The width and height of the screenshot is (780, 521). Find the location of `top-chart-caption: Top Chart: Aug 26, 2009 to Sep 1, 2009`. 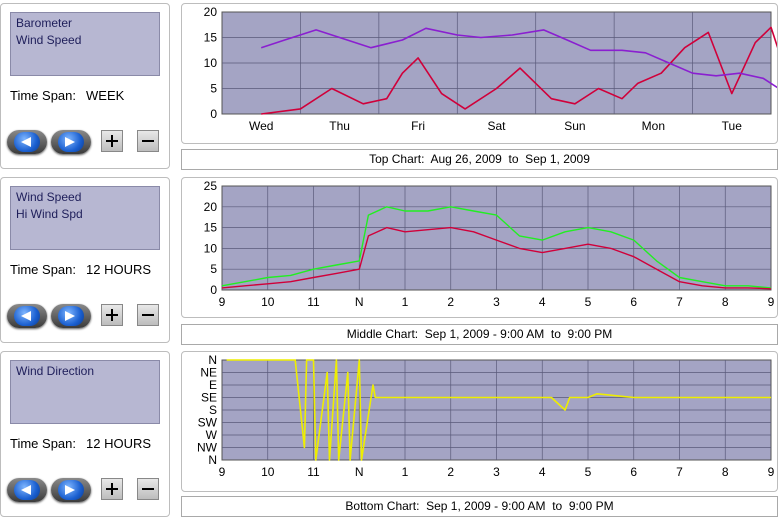

top-chart-caption: Top Chart: Aug 26, 2009 to Sep 1, 2009 is located at coordinates (479, 159).